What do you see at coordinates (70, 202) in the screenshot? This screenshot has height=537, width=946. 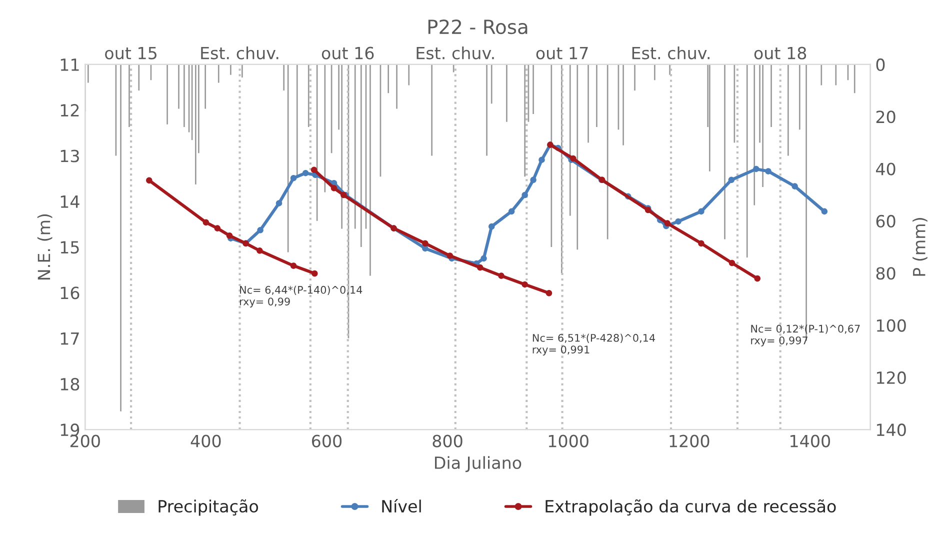 I see `y-tick-label: 14` at bounding box center [70, 202].